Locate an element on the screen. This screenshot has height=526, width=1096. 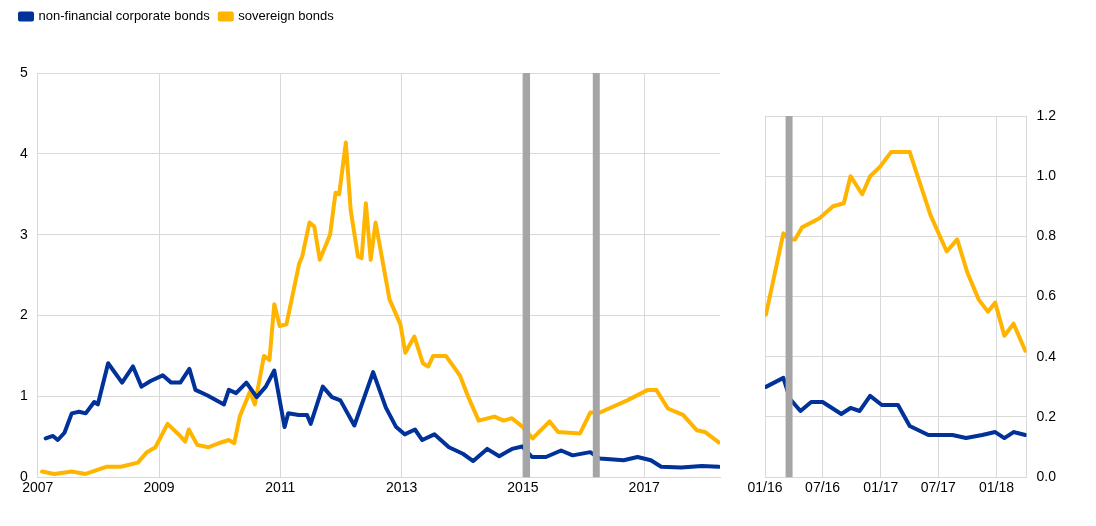
x-tick-label: 2011 is located at coordinates (280, 487).